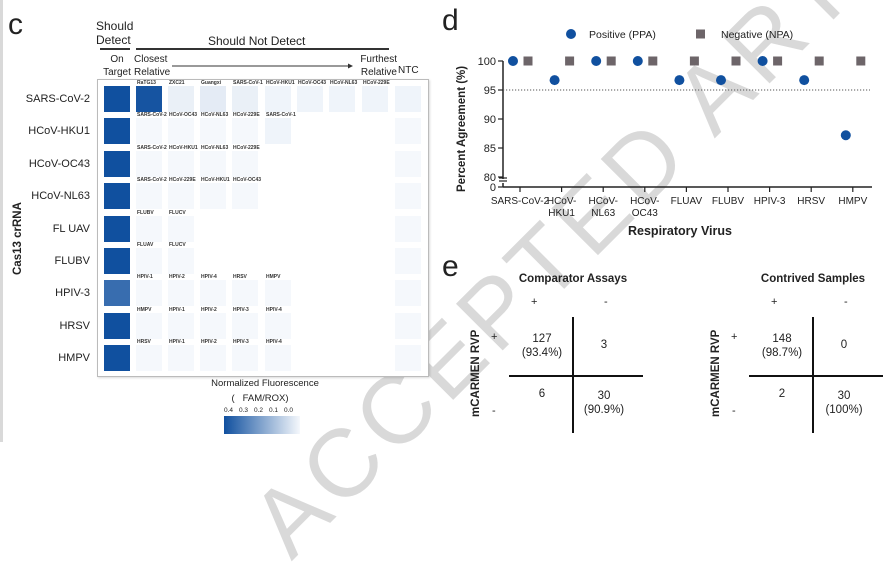  Describe the element at coordinates (74, 325) in the screenshot. I see `row-label: HRSV` at that location.